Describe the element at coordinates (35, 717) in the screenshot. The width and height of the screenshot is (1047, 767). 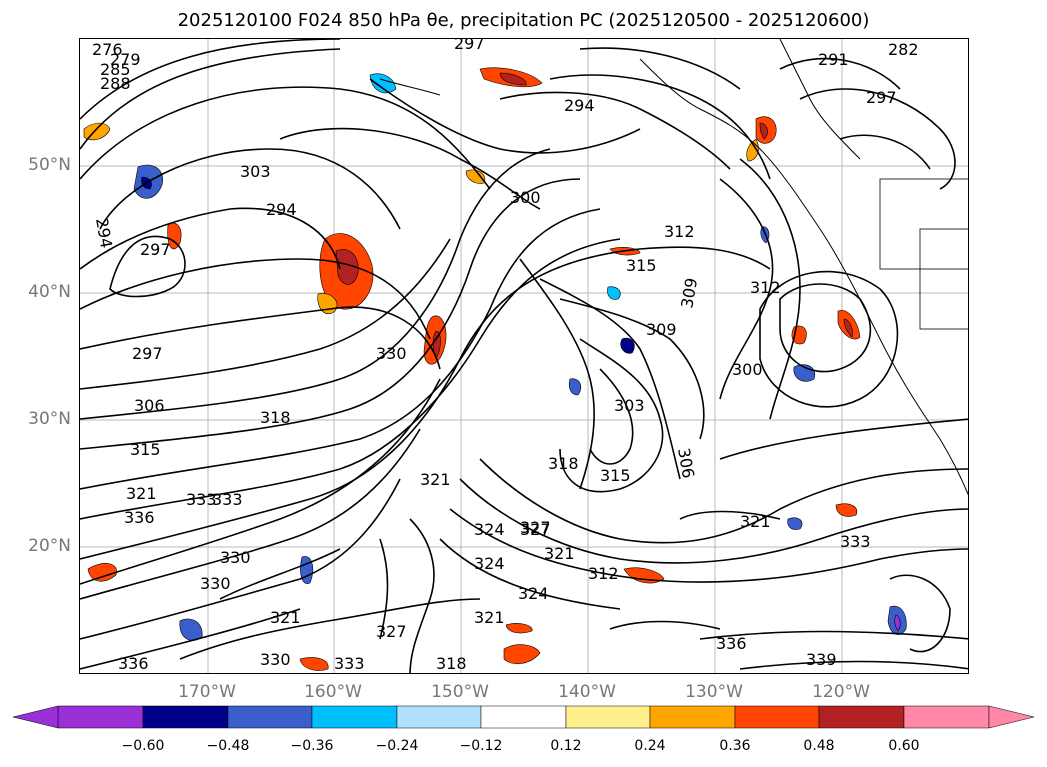
I see `colorbar-low-extension` at that location.